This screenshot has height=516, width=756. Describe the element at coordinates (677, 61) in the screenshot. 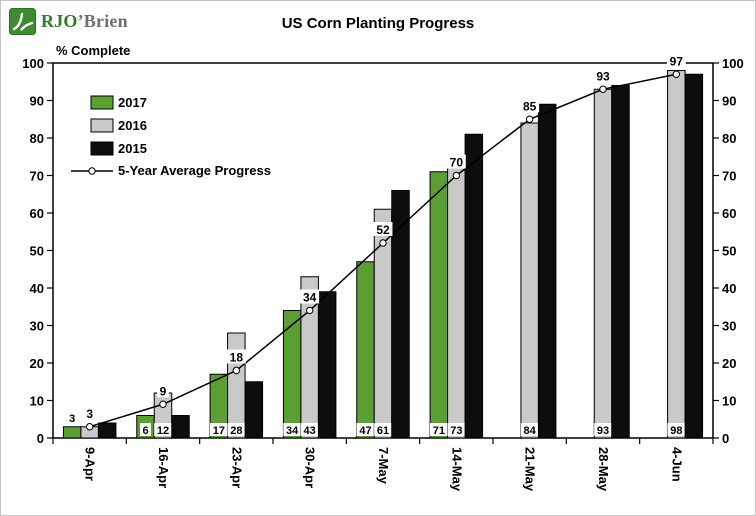

I see `data-label: 97` at that location.